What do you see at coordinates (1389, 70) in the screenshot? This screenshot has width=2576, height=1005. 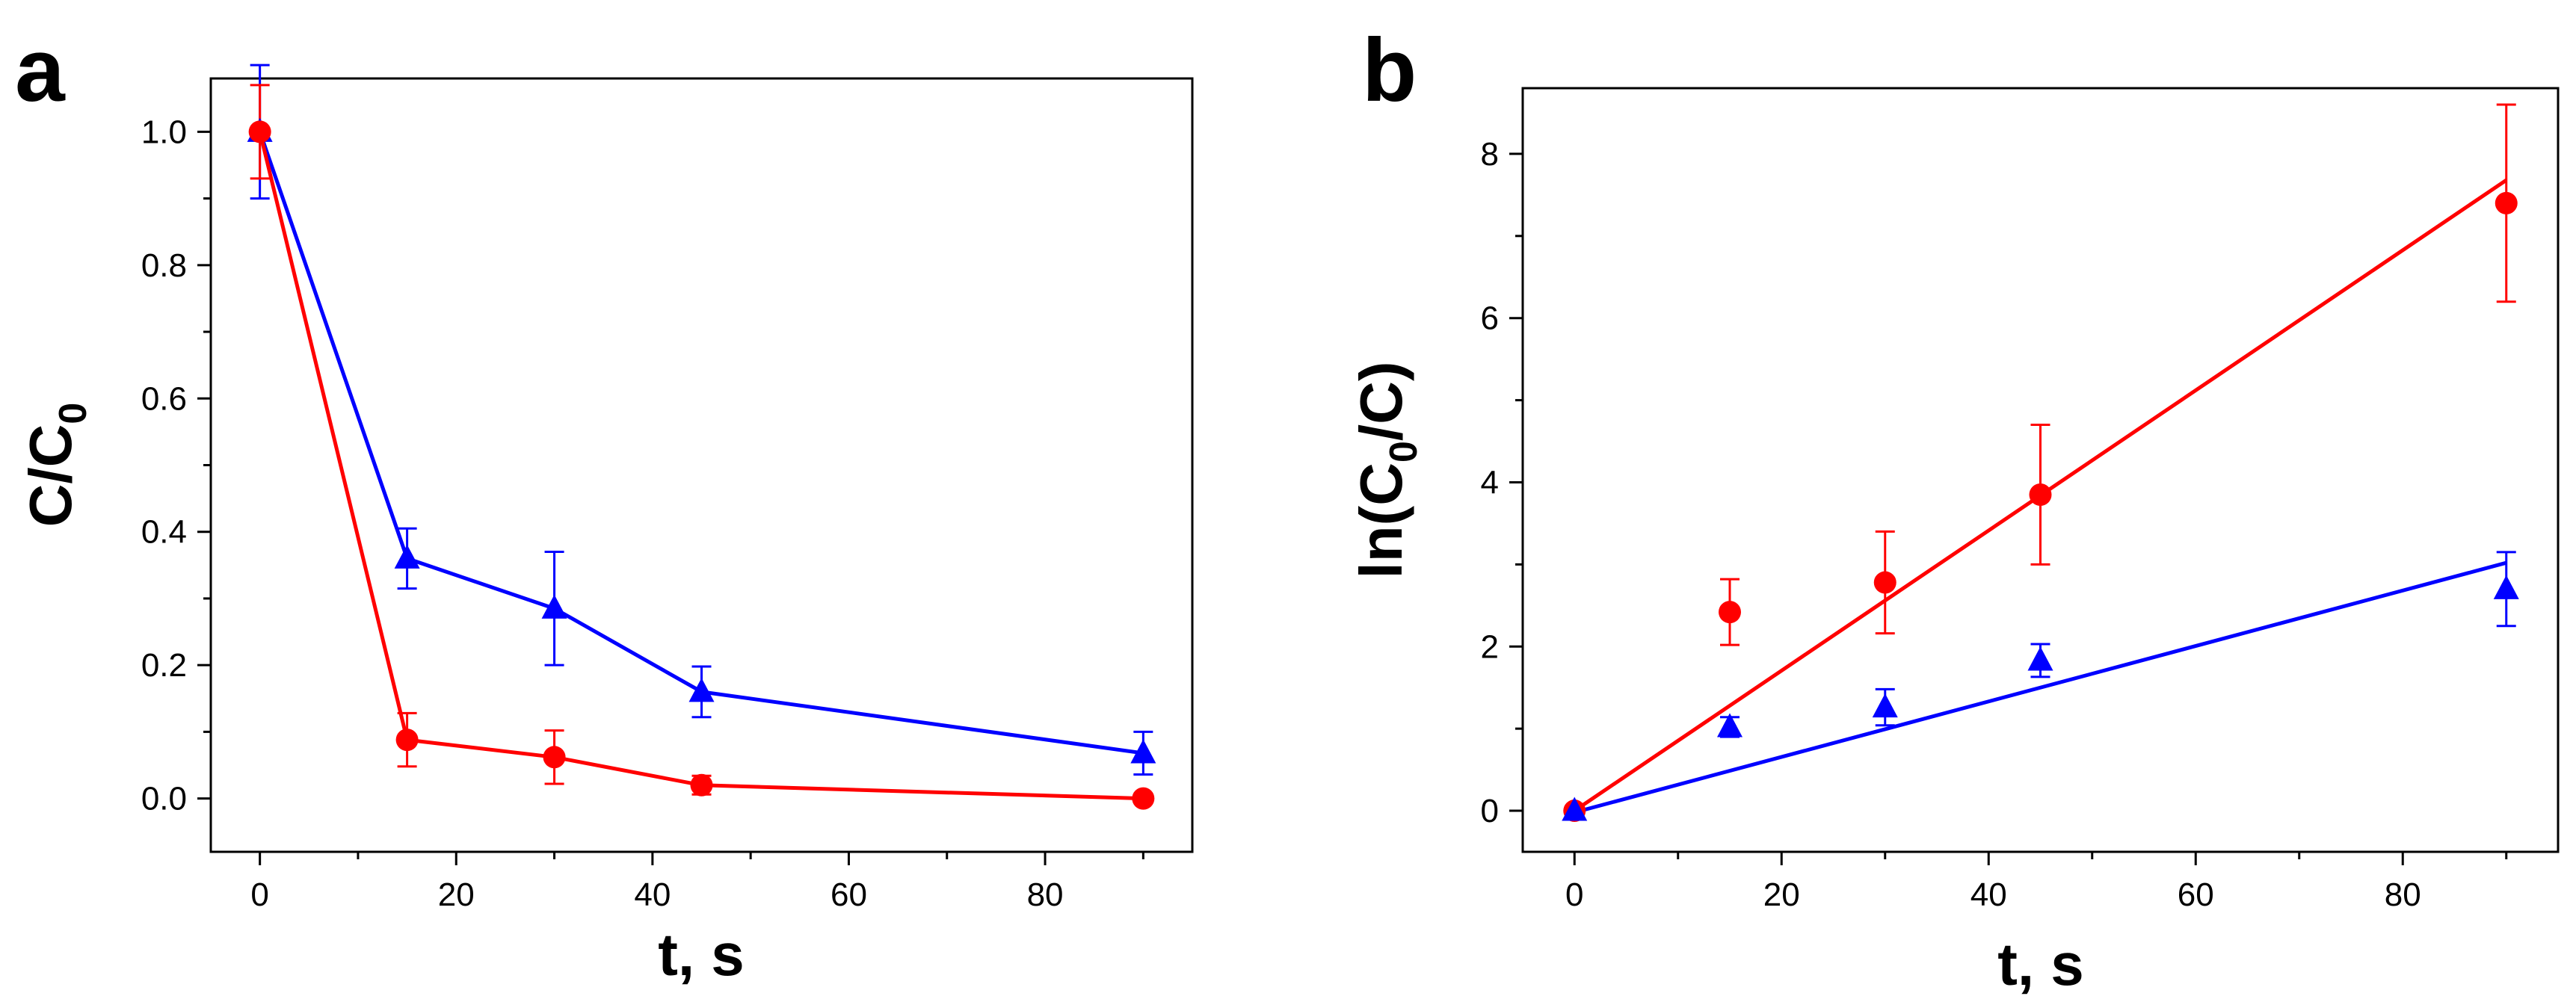 I see `panel-letter-b: b` at bounding box center [1389, 70].